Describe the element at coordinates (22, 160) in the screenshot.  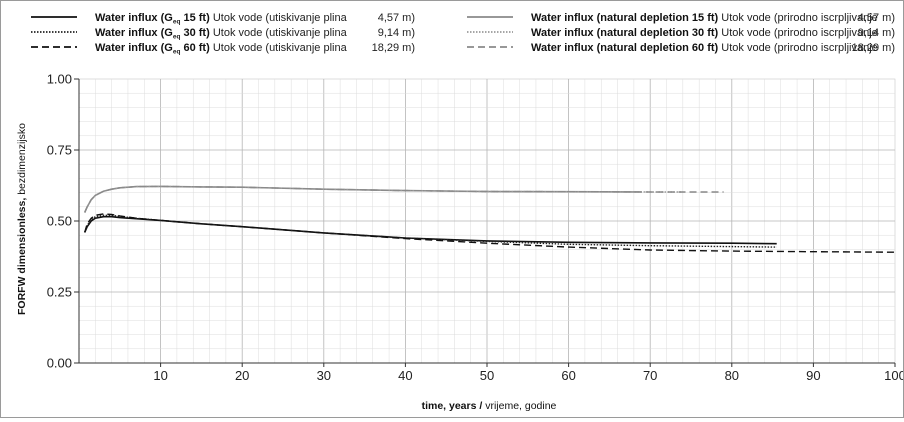
I see `y-axis-label-normal: bezdimenzijsko` at that location.